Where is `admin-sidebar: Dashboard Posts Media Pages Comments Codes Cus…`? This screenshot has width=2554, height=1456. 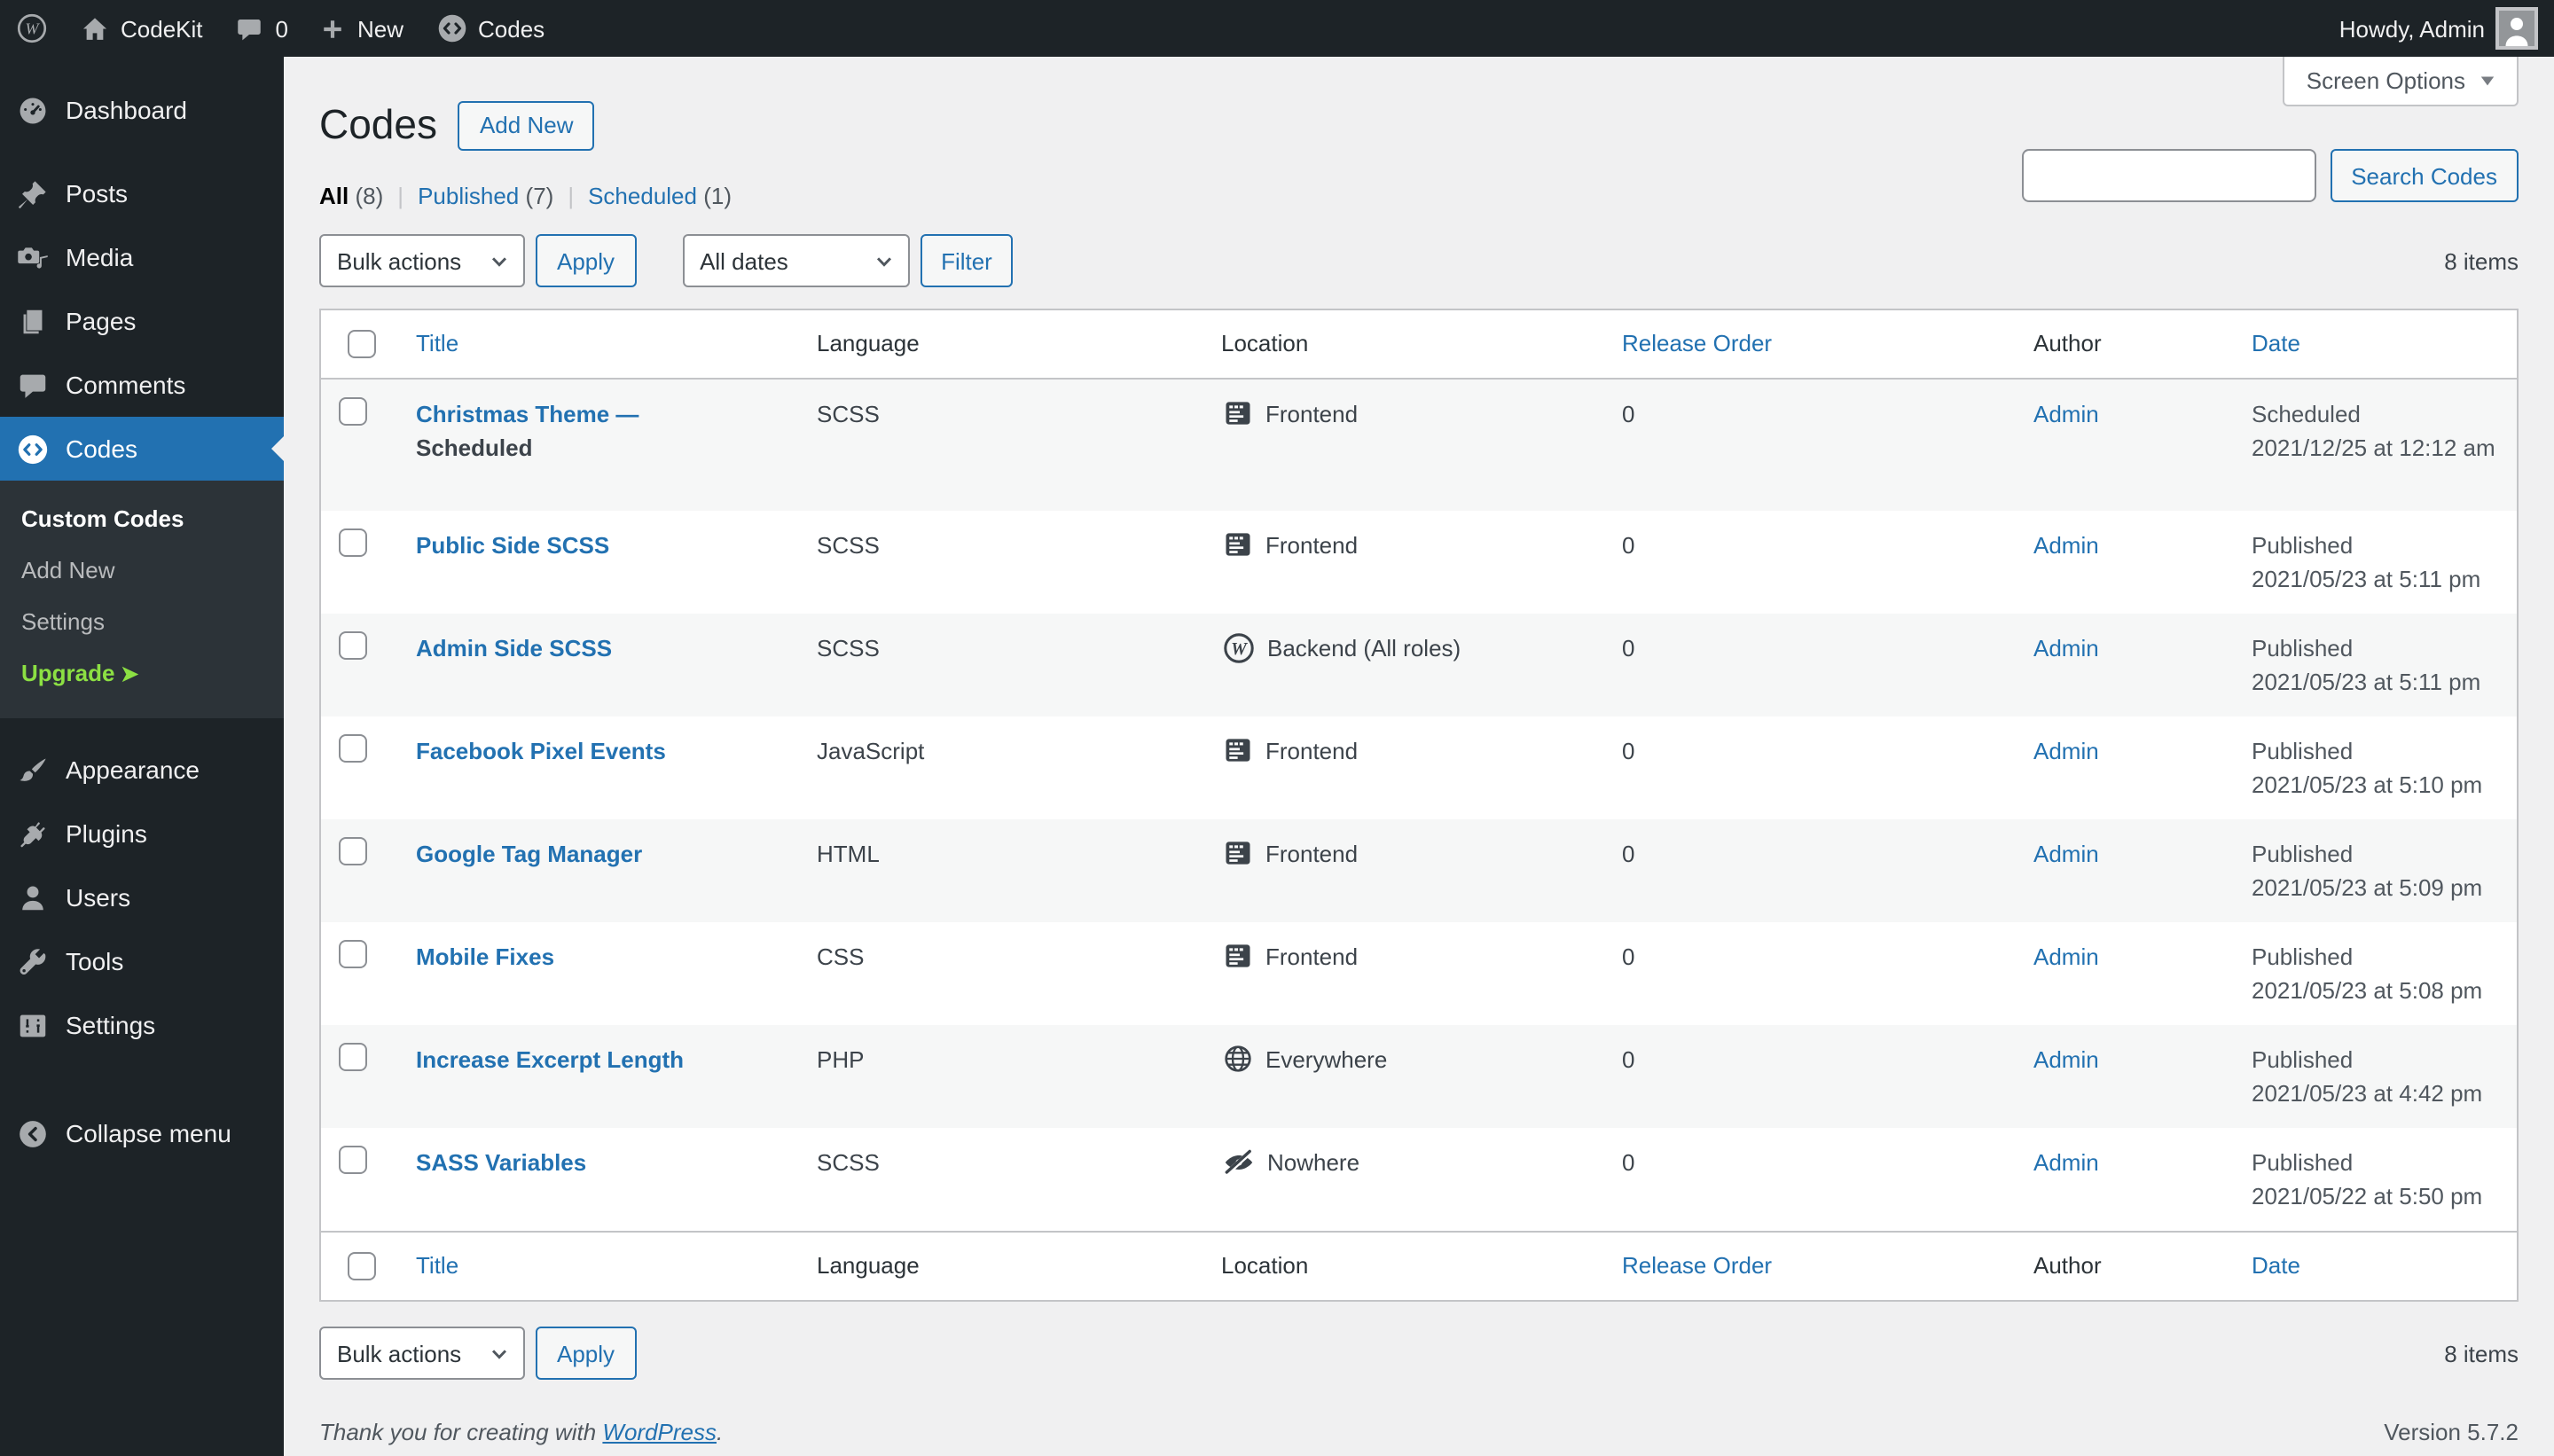 admin-sidebar: Dashboard Posts Media Pages Comments Codes Cus… is located at coordinates (142, 756).